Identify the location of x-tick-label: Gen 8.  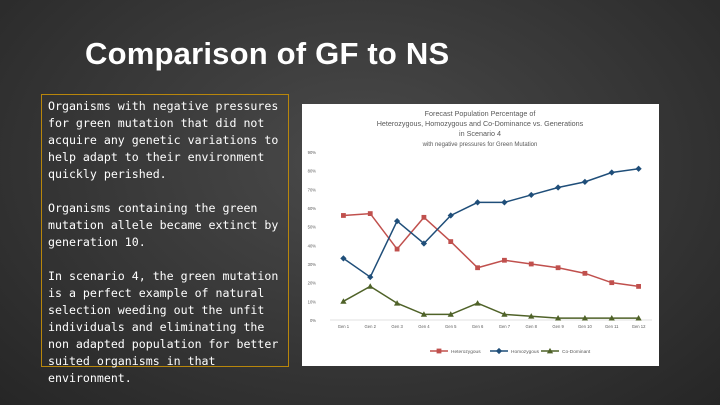
(532, 326).